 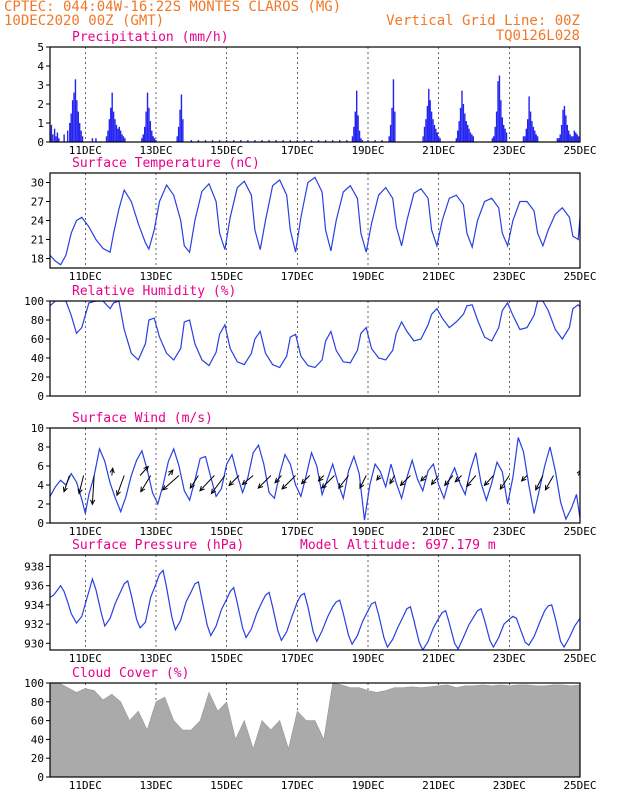 I want to click on y-tick-label: 27, so click(x=37, y=202).